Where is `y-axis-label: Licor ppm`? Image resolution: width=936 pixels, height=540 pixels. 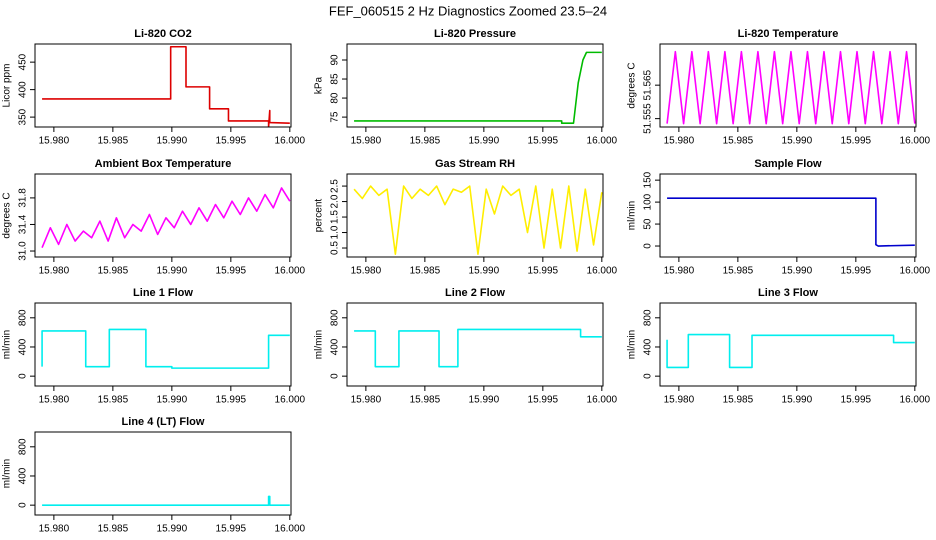 y-axis-label: Licor ppm is located at coordinates (7, 86).